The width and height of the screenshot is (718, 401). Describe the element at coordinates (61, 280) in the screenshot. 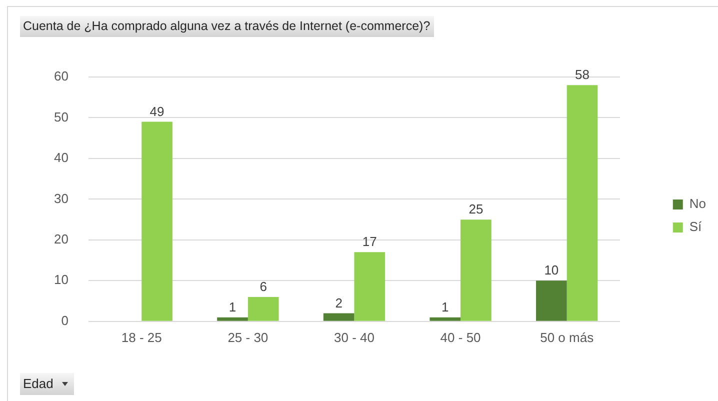

I see `y-tick-label: 10` at that location.